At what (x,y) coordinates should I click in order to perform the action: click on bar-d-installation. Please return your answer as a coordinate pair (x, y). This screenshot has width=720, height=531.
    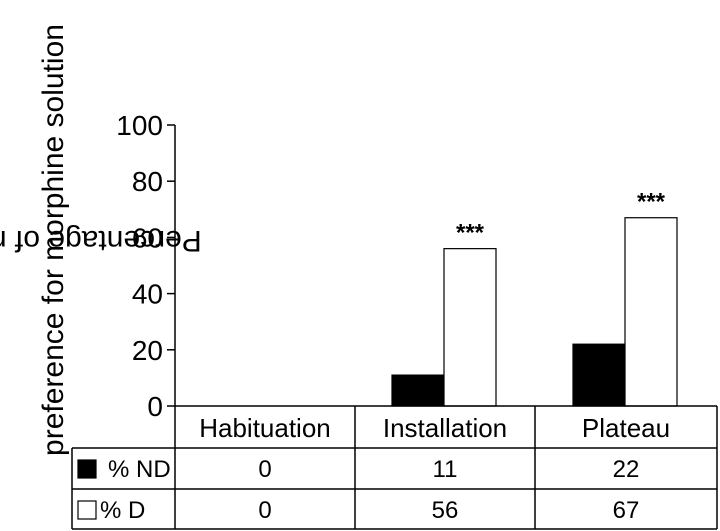
    Looking at the image, I should click on (470, 327).